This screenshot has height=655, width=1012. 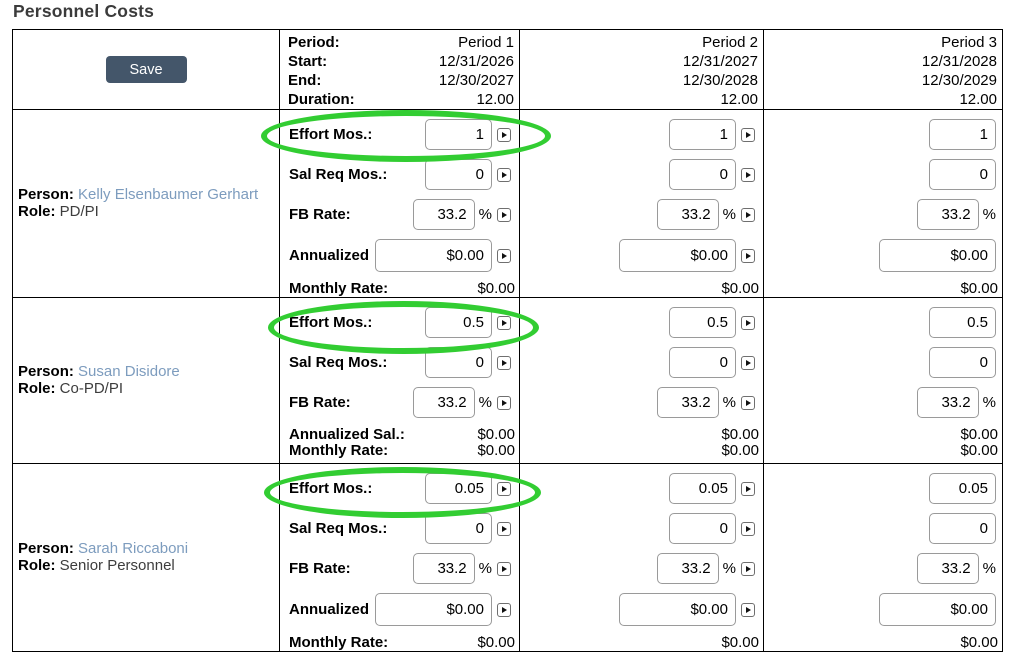 I want to click on cost-cell-susan-p3: % $0.00 $0.00, so click(x=883, y=381).